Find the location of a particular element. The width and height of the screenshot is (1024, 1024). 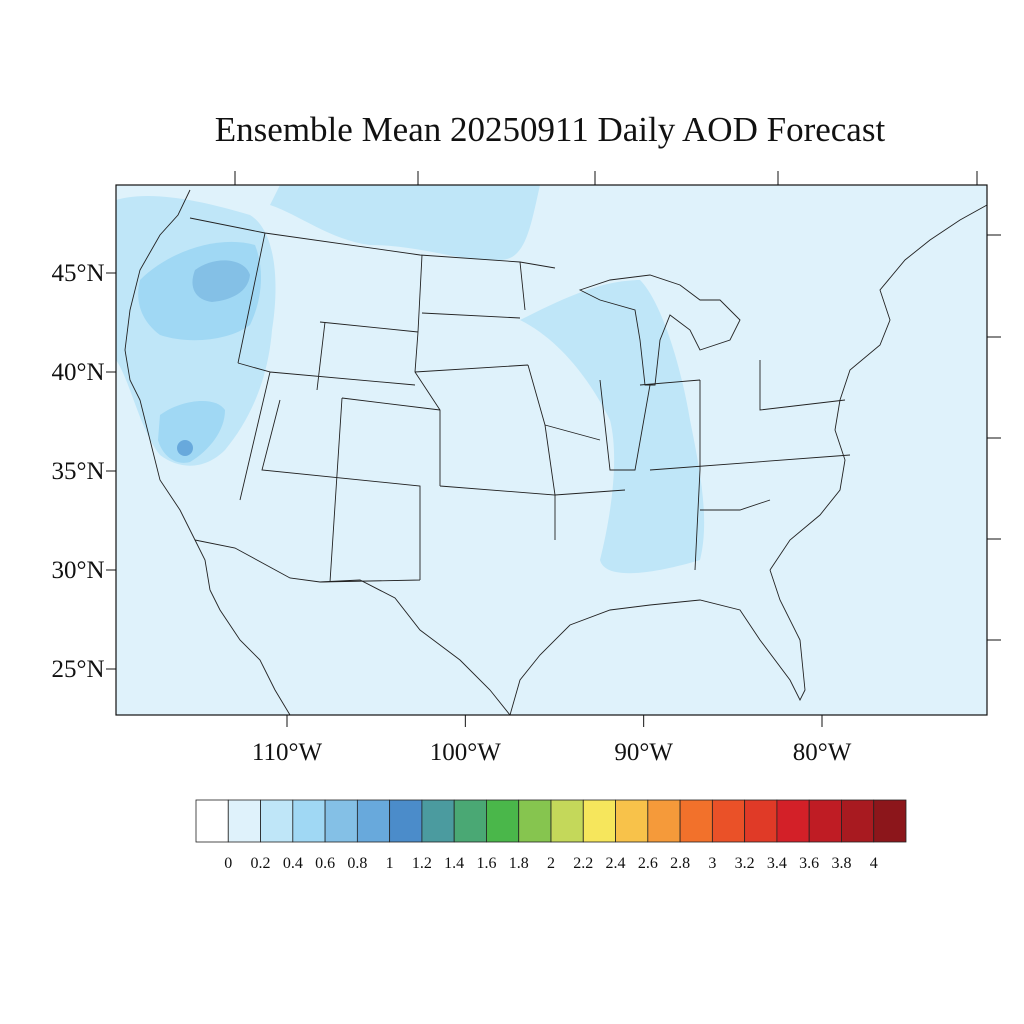

lon-tick-label: 80°W is located at coordinates (822, 752).